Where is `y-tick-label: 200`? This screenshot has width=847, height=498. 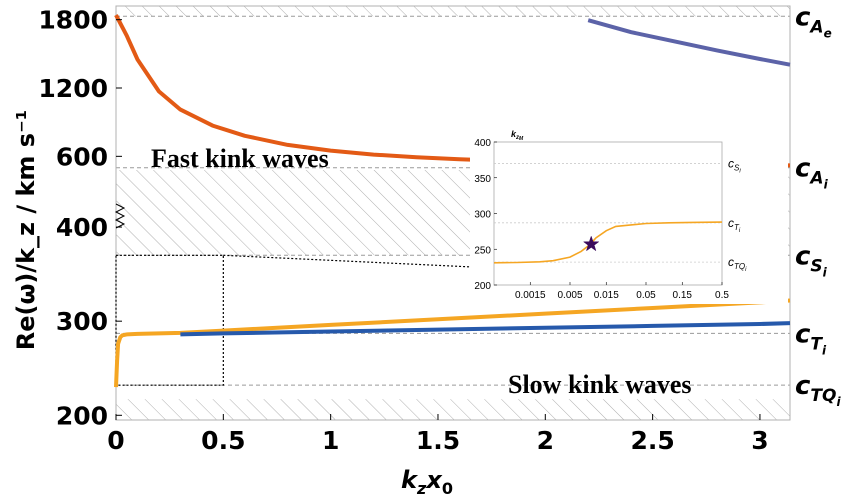
y-tick-label: 200 is located at coordinates (82, 415).